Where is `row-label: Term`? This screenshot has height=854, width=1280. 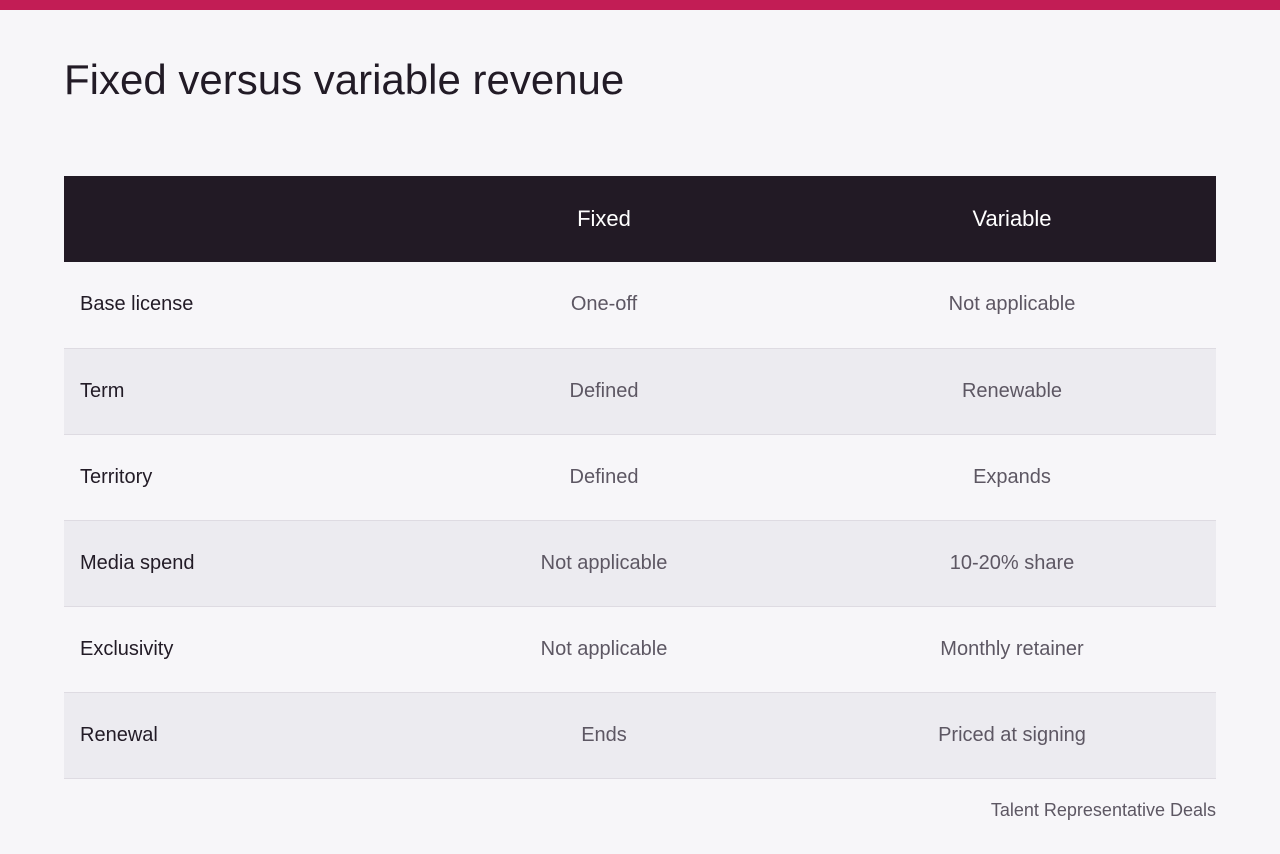 row-label: Term is located at coordinates (102, 390).